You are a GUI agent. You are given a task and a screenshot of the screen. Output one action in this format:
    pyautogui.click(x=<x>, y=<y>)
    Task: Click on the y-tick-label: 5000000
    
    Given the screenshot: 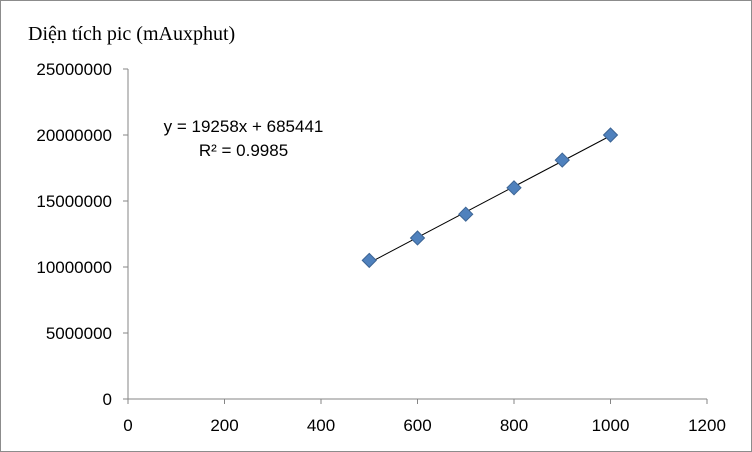 What is the action you would take?
    pyautogui.click(x=79, y=333)
    